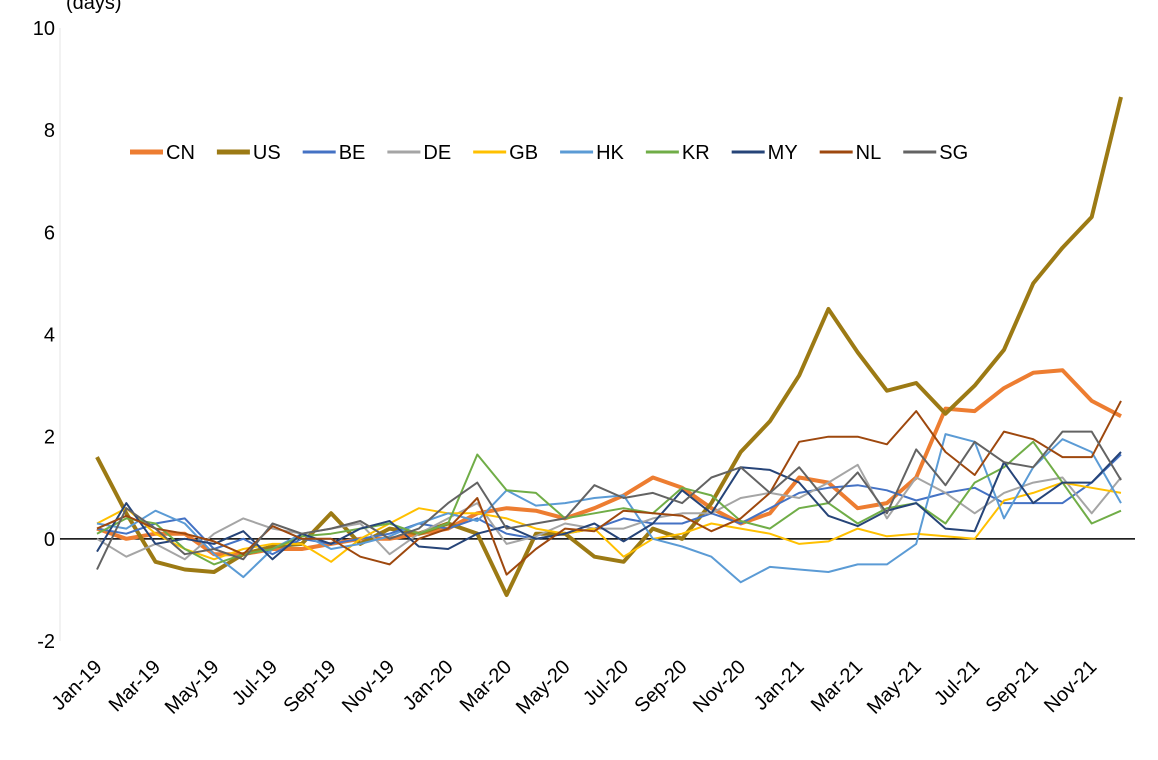  What do you see at coordinates (180, 153) in the screenshot?
I see `legend-label: CN` at bounding box center [180, 153].